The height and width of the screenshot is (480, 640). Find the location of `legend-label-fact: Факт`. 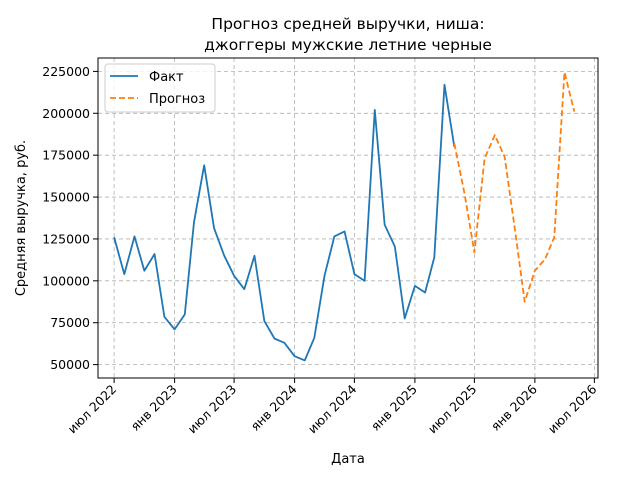

legend-label-fact: Факт is located at coordinates (166, 77).